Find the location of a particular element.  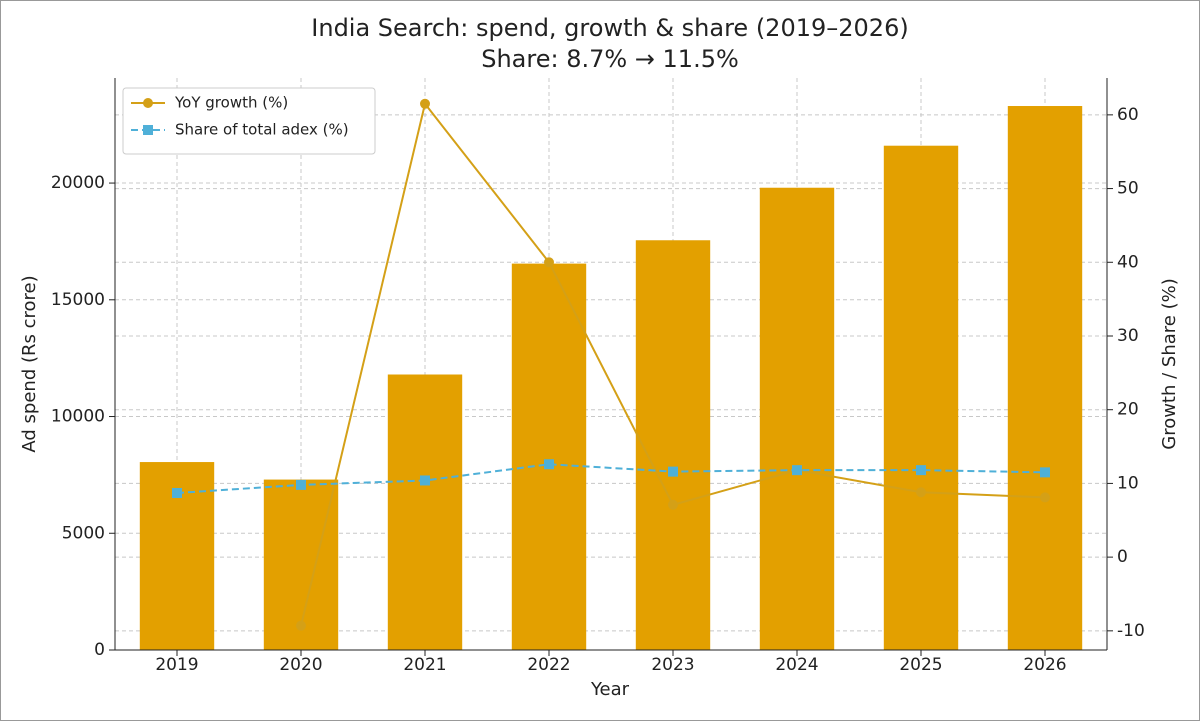

y-tick-label: 20000 is located at coordinates (78, 183).